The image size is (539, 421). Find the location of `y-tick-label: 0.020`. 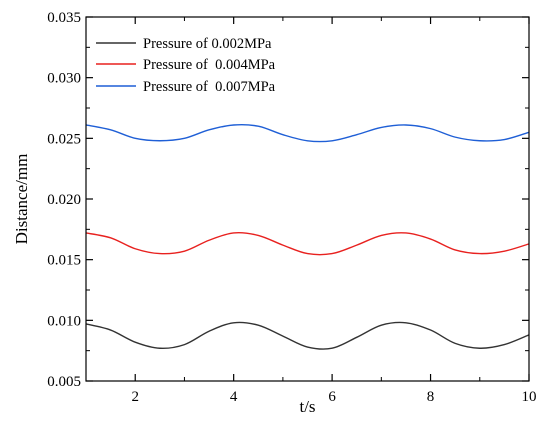

y-tick-label: 0.020 is located at coordinates (64, 200).